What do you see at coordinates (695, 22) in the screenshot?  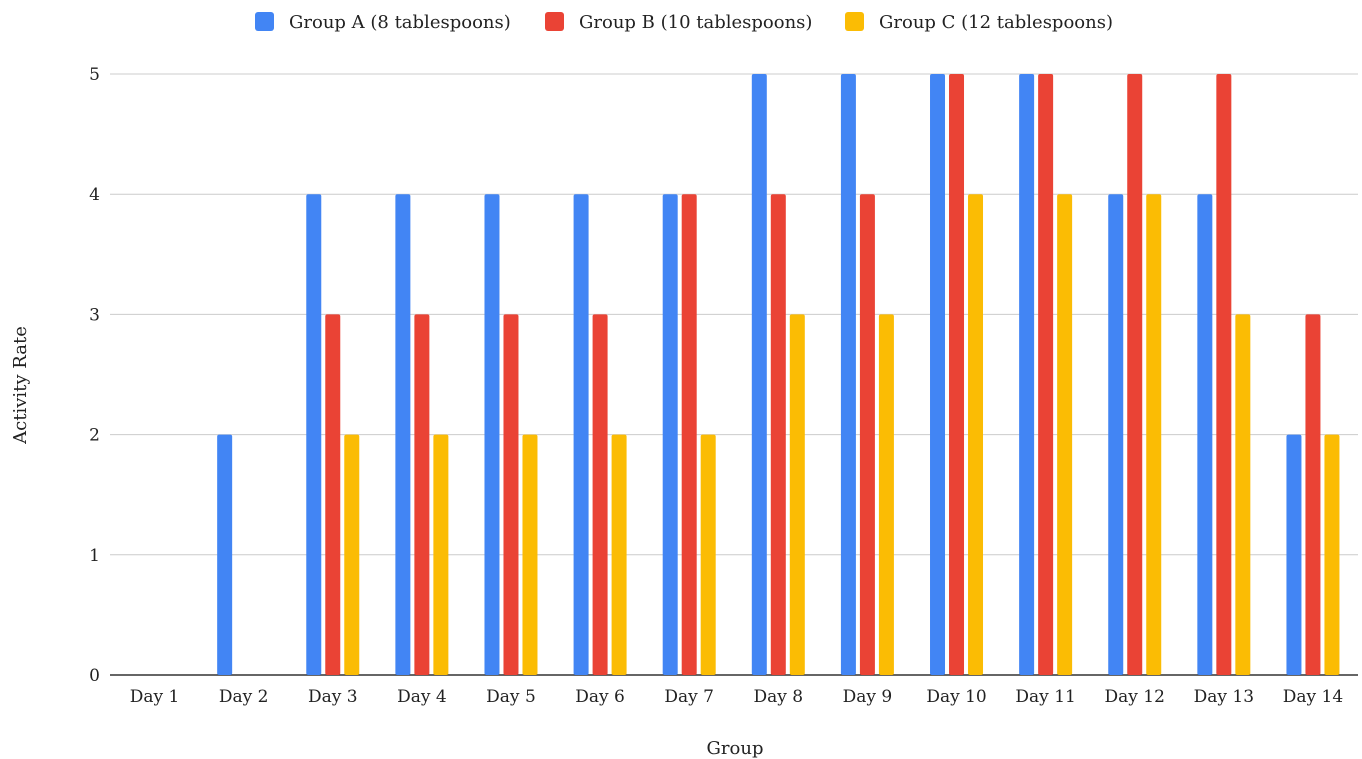 I see `legend-label: Group B (10 tablespoons)` at bounding box center [695, 22].